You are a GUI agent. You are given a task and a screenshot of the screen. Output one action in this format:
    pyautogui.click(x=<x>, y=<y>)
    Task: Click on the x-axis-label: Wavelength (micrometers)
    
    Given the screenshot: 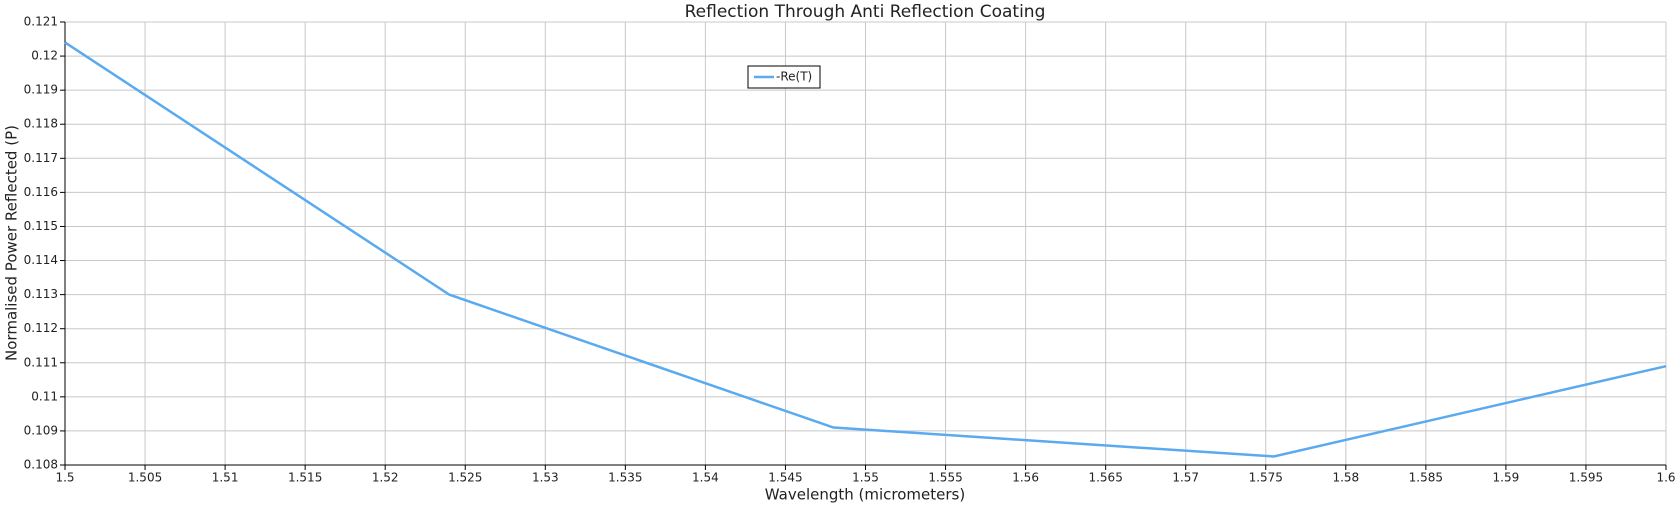 What is the action you would take?
    pyautogui.click(x=865, y=495)
    